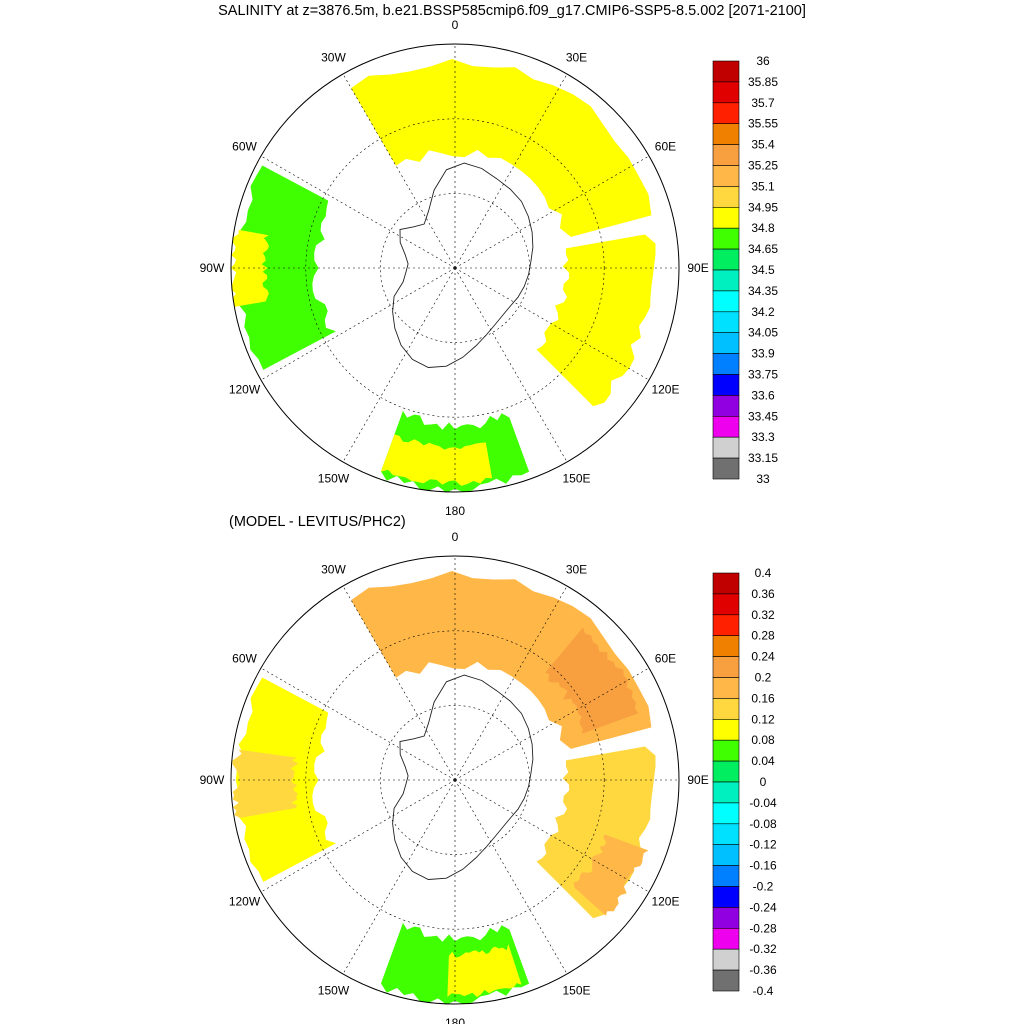 Image resolution: width=1024 pixels, height=1024 pixels. What do you see at coordinates (763, 970) in the screenshot?
I see `colorbar-label: -0.36` at bounding box center [763, 970].